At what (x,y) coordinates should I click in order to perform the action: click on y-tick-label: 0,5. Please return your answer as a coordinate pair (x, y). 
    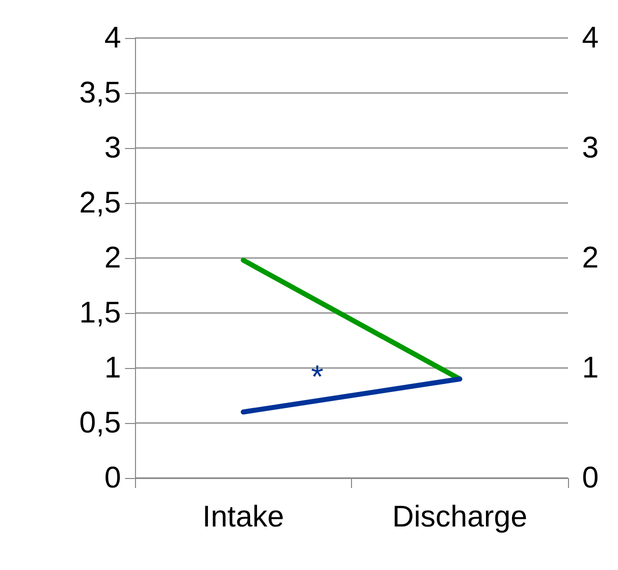
    Looking at the image, I should click on (100, 423).